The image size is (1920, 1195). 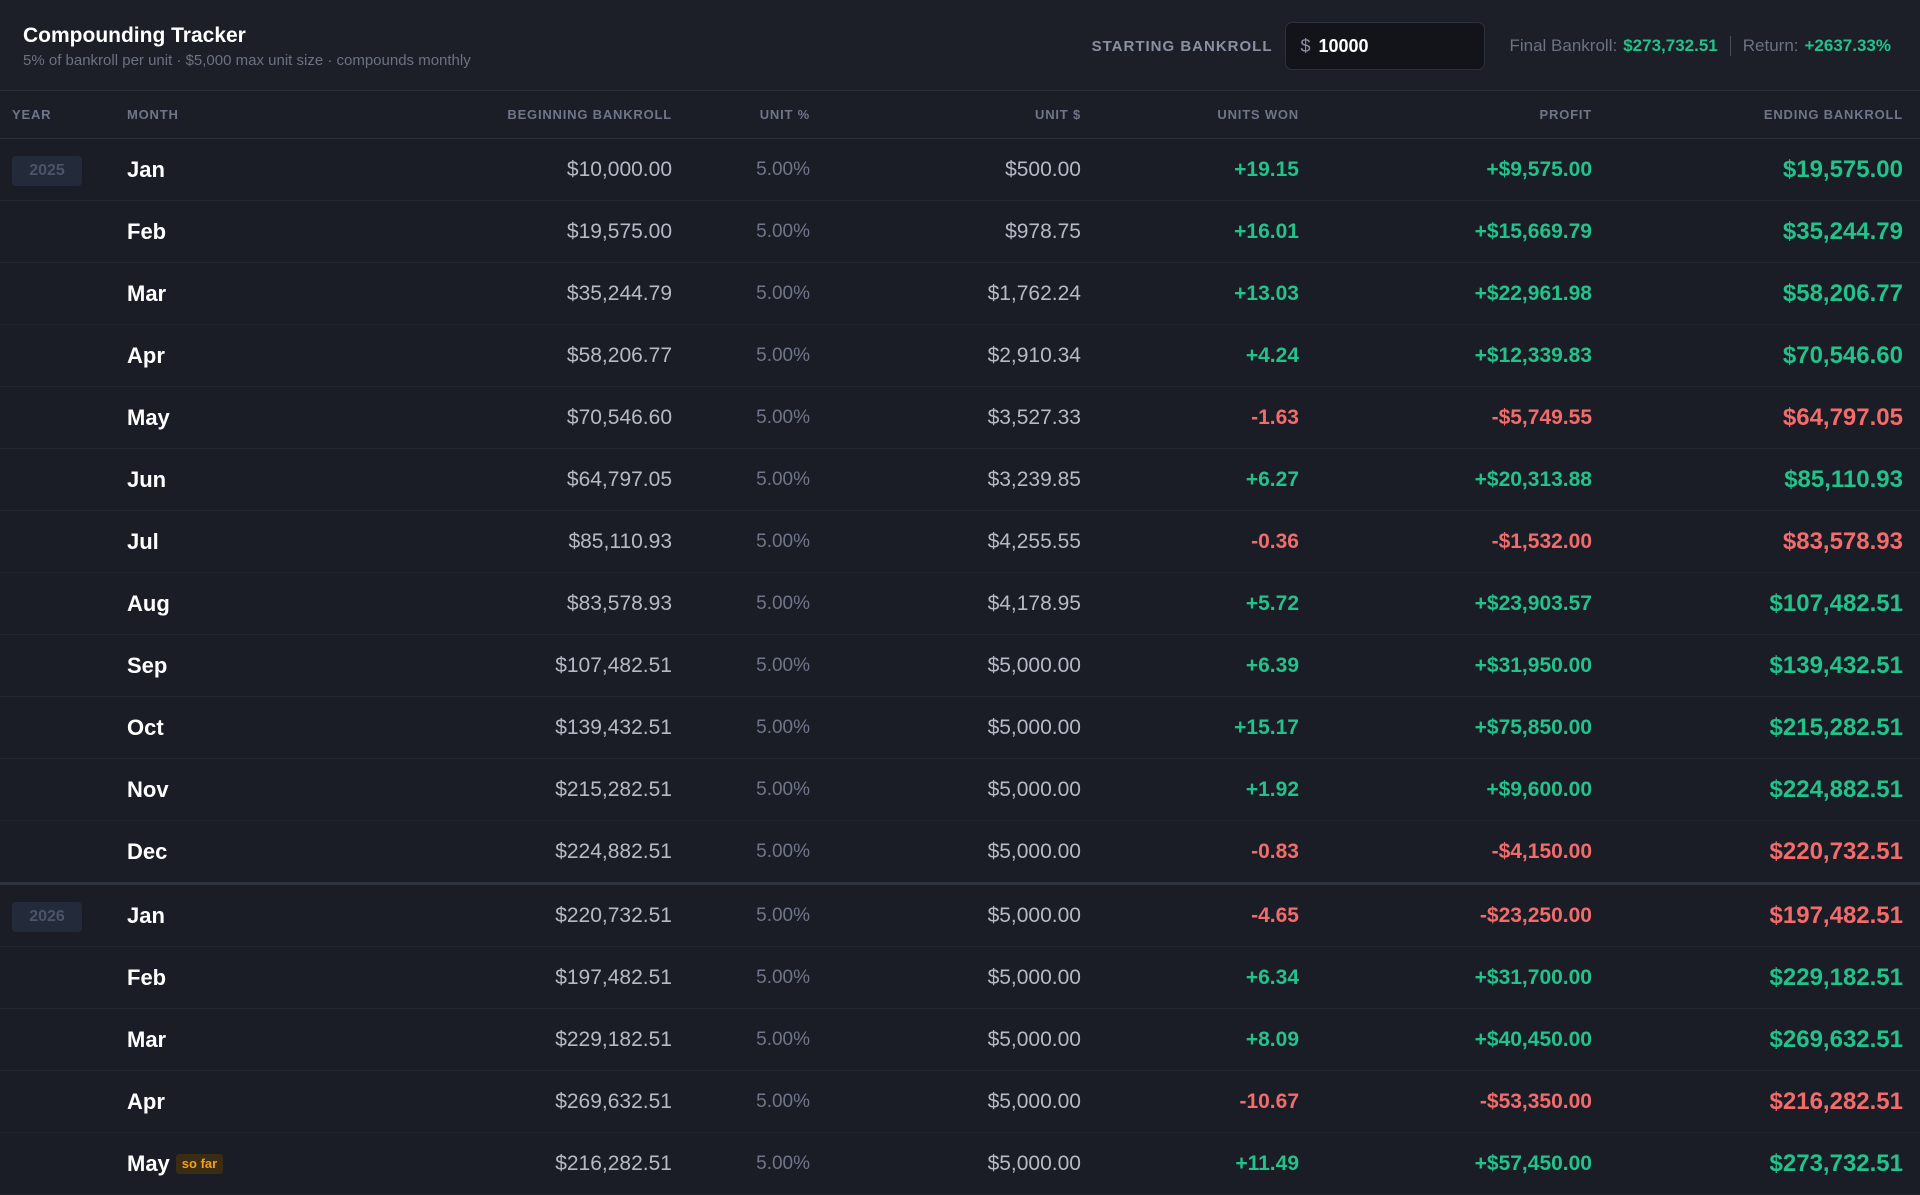 What do you see at coordinates (613, 789) in the screenshot?
I see `beginning-bankroll-cell: $215,282.51` at bounding box center [613, 789].